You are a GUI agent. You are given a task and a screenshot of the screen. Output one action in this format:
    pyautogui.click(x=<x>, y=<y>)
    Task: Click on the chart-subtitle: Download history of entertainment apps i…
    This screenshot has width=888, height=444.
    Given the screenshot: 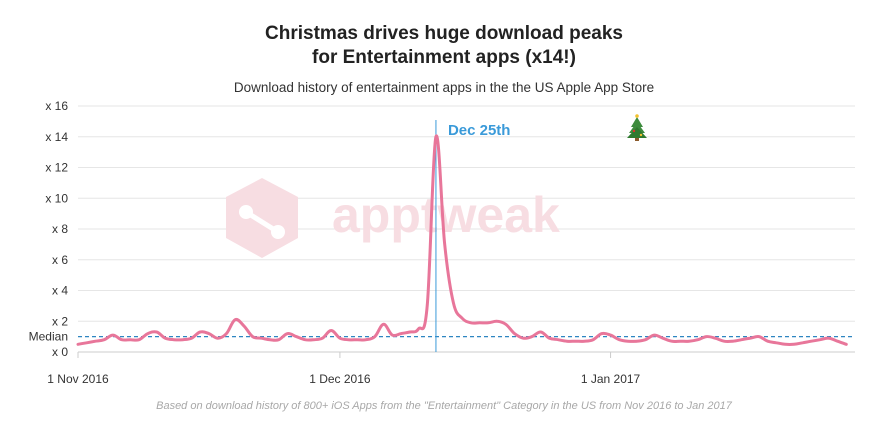 What is the action you would take?
    pyautogui.click(x=444, y=87)
    